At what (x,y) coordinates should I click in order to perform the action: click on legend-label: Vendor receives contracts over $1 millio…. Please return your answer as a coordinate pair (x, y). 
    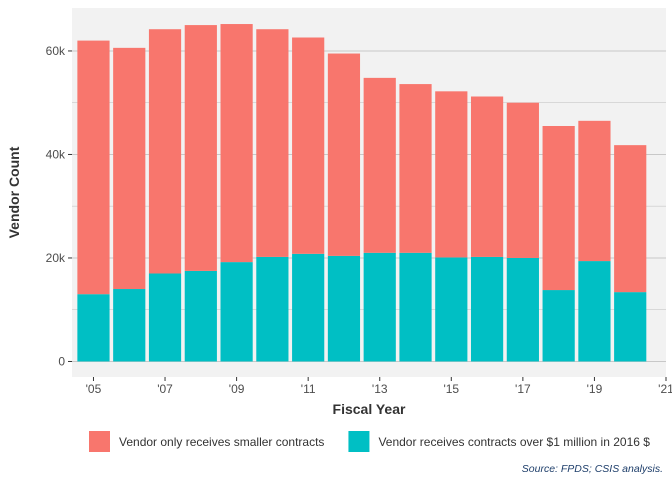
    Looking at the image, I should click on (514, 442).